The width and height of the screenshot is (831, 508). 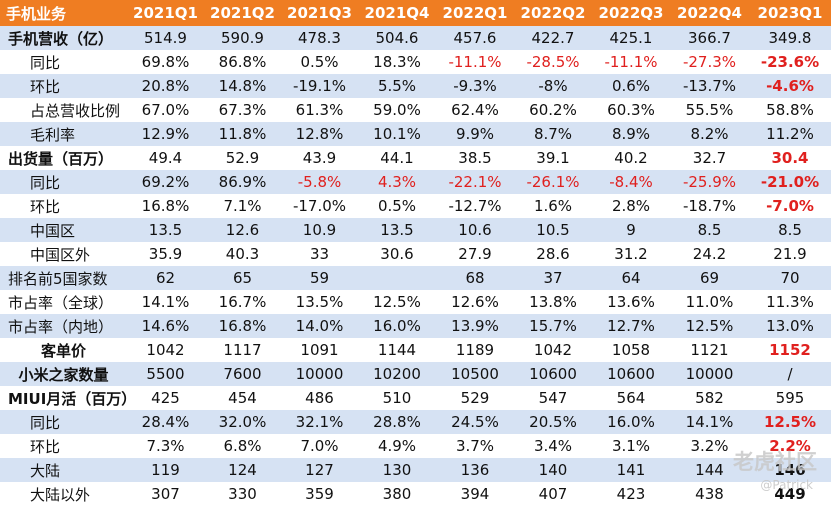 I want to click on table-cell: -9.3%, so click(x=475, y=86).